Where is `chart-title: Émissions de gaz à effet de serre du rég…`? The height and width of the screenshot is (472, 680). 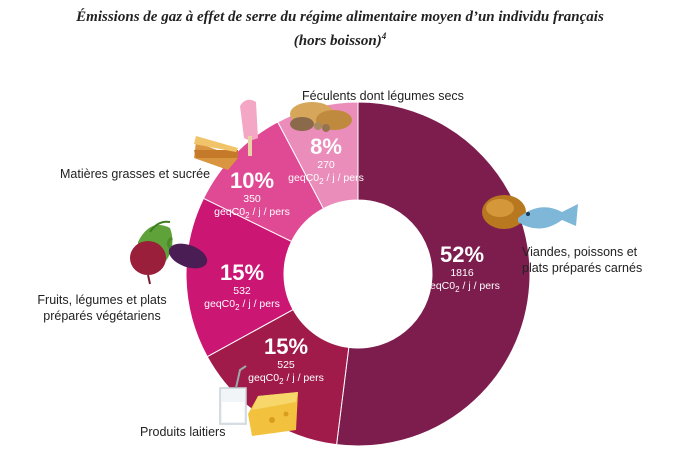 chart-title: Émissions de gaz à effet de serre du rég… is located at coordinates (340, 29).